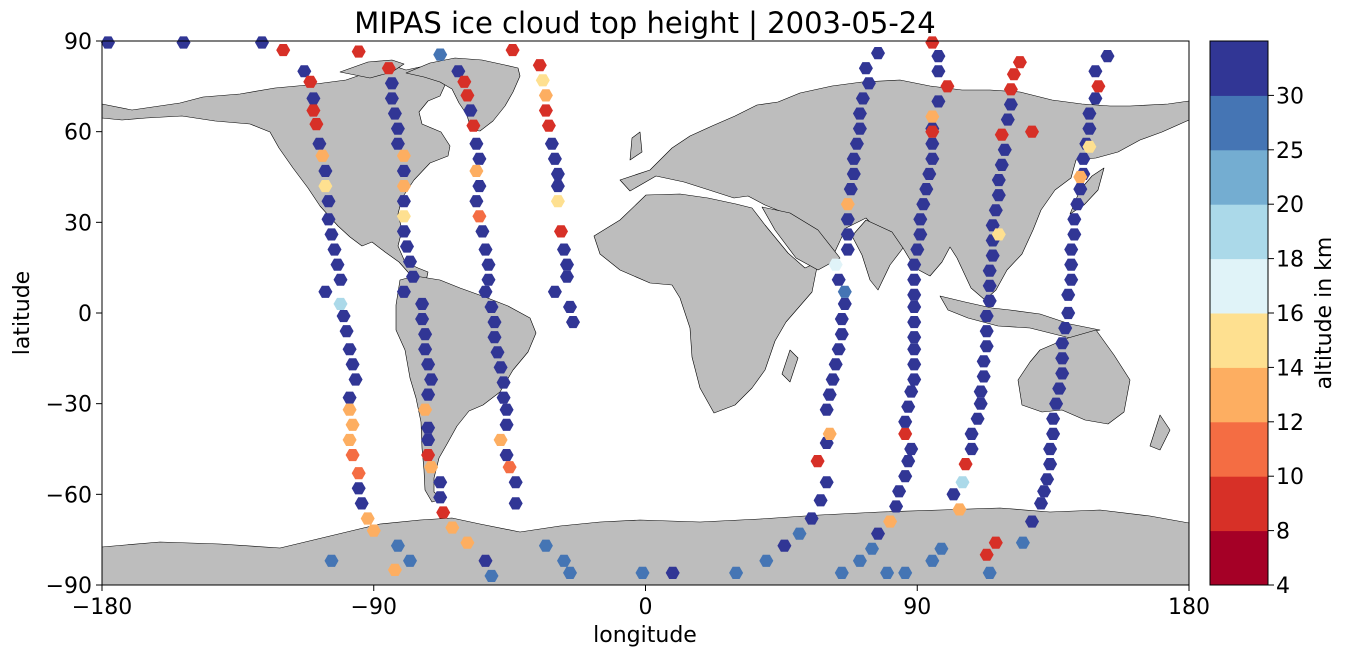 Image resolution: width=1345 pixels, height=657 pixels. Describe the element at coordinates (78, 42) in the screenshot. I see `y-tick-label: 90` at that location.